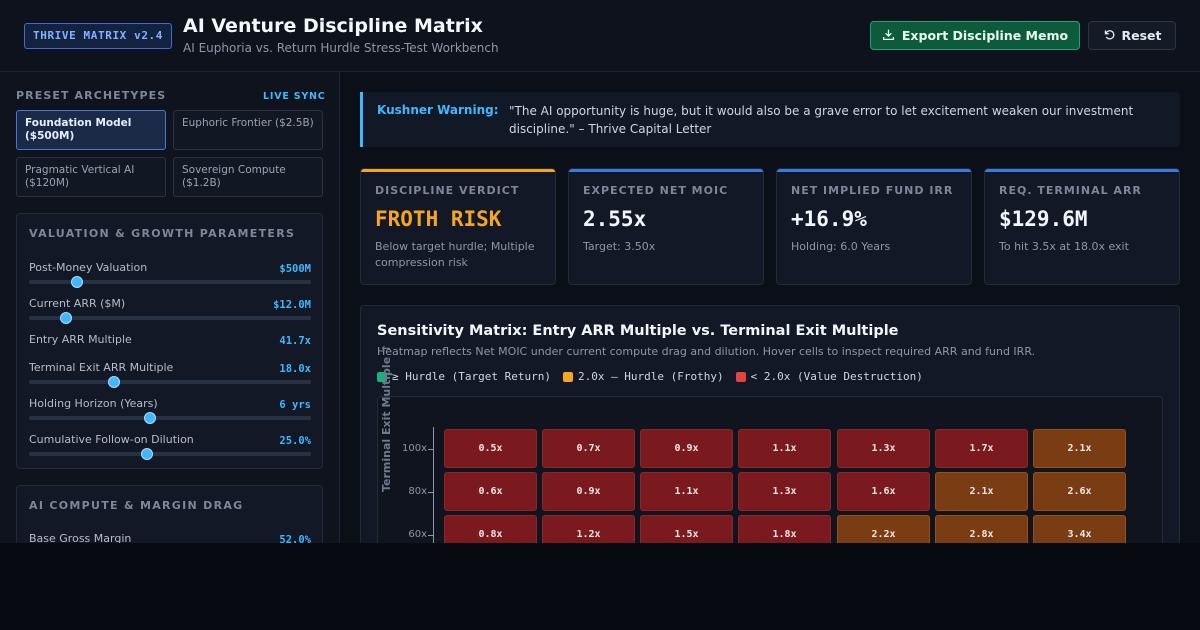 This screenshot has width=1200, height=630. Describe the element at coordinates (294, 96) in the screenshot. I see `live-sync-indicator: LIVE SYNC` at that location.